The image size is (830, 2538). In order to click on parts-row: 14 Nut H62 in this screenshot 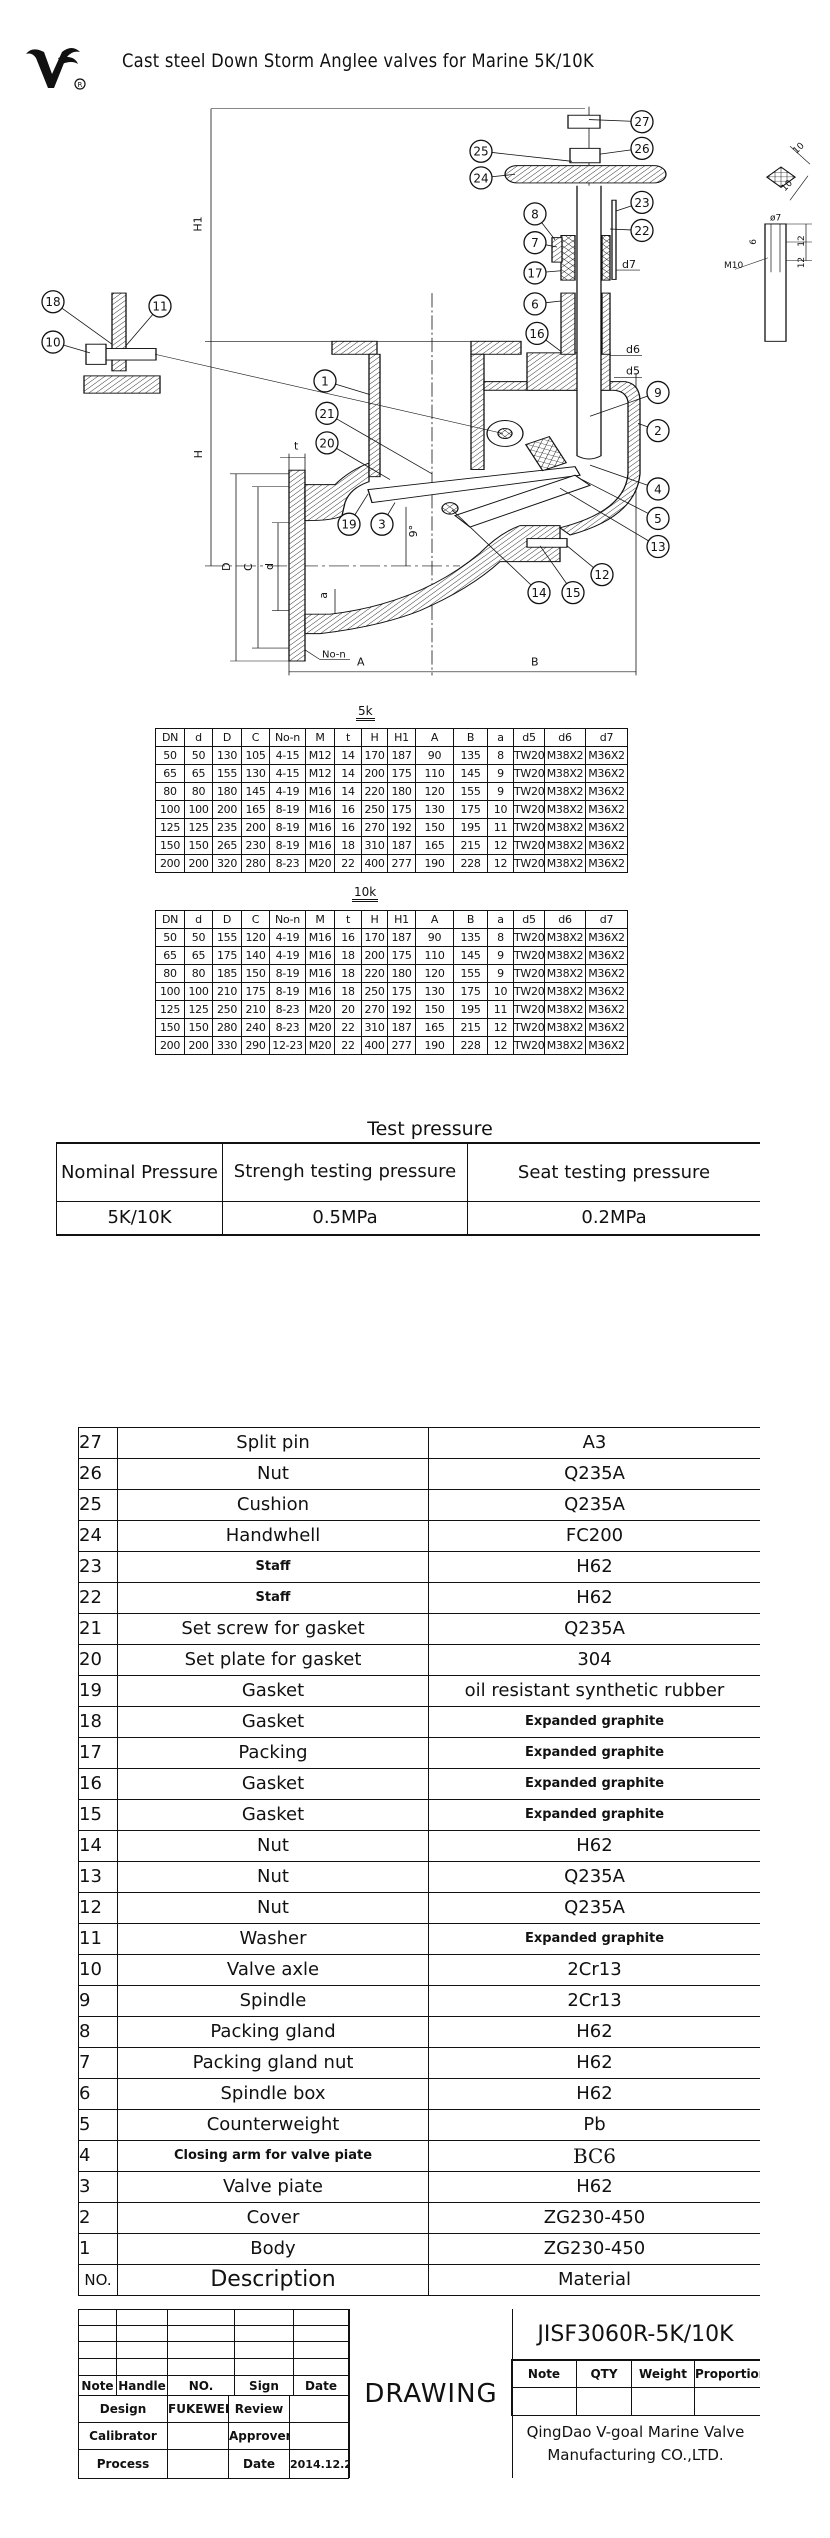, I will do `click(419, 1846)`.